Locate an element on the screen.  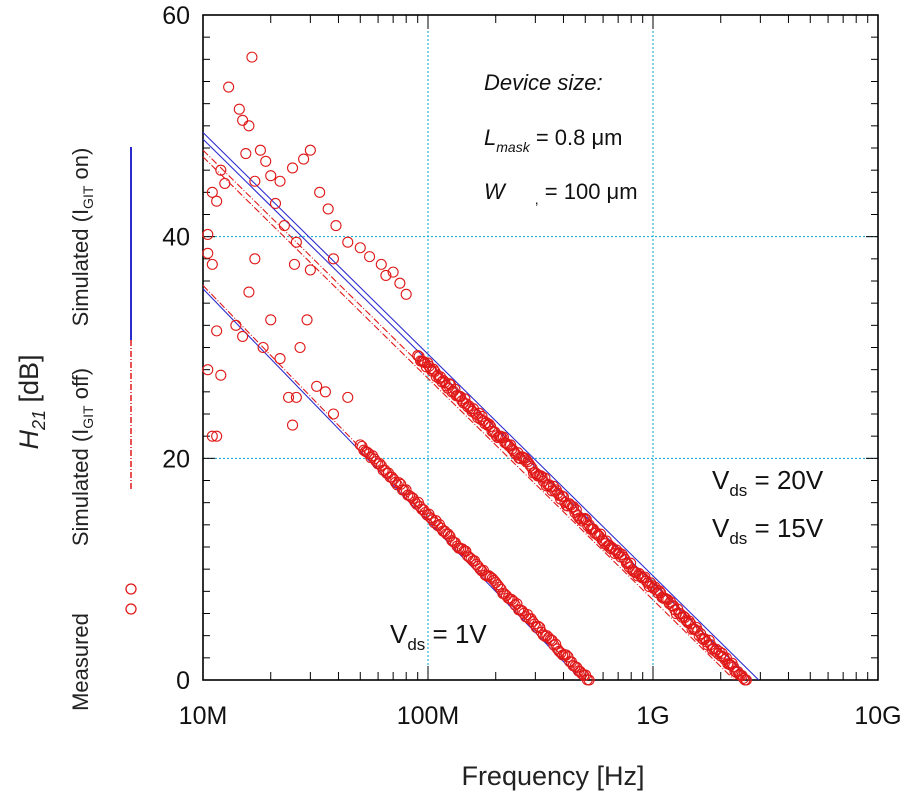
y-tick-label: 60 is located at coordinates (176, 16).